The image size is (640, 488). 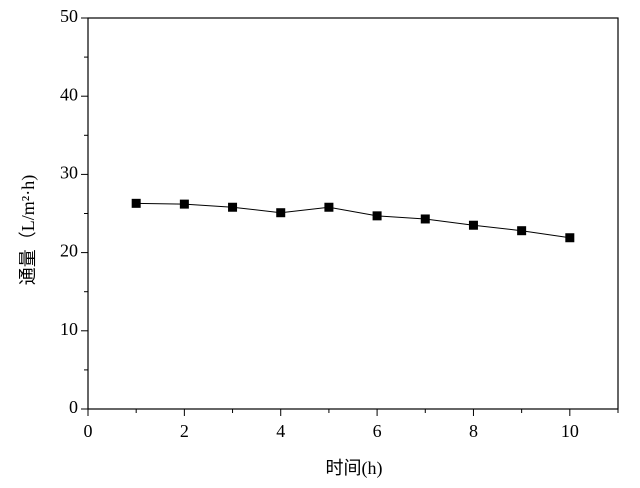 I want to click on x-tick-label: 2, so click(x=184, y=431).